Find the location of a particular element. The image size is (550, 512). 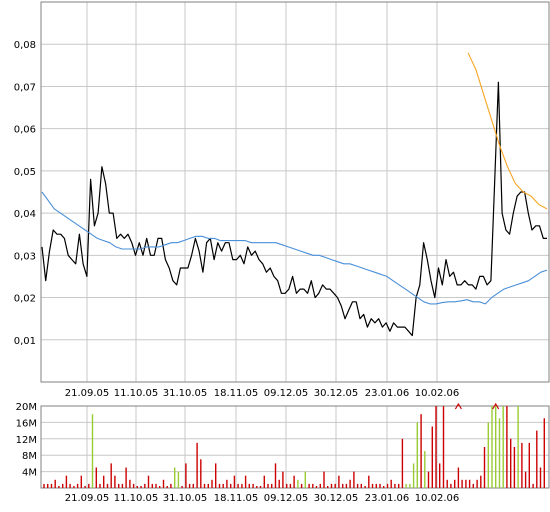

y-tick-label: 16M is located at coordinates (26, 423).